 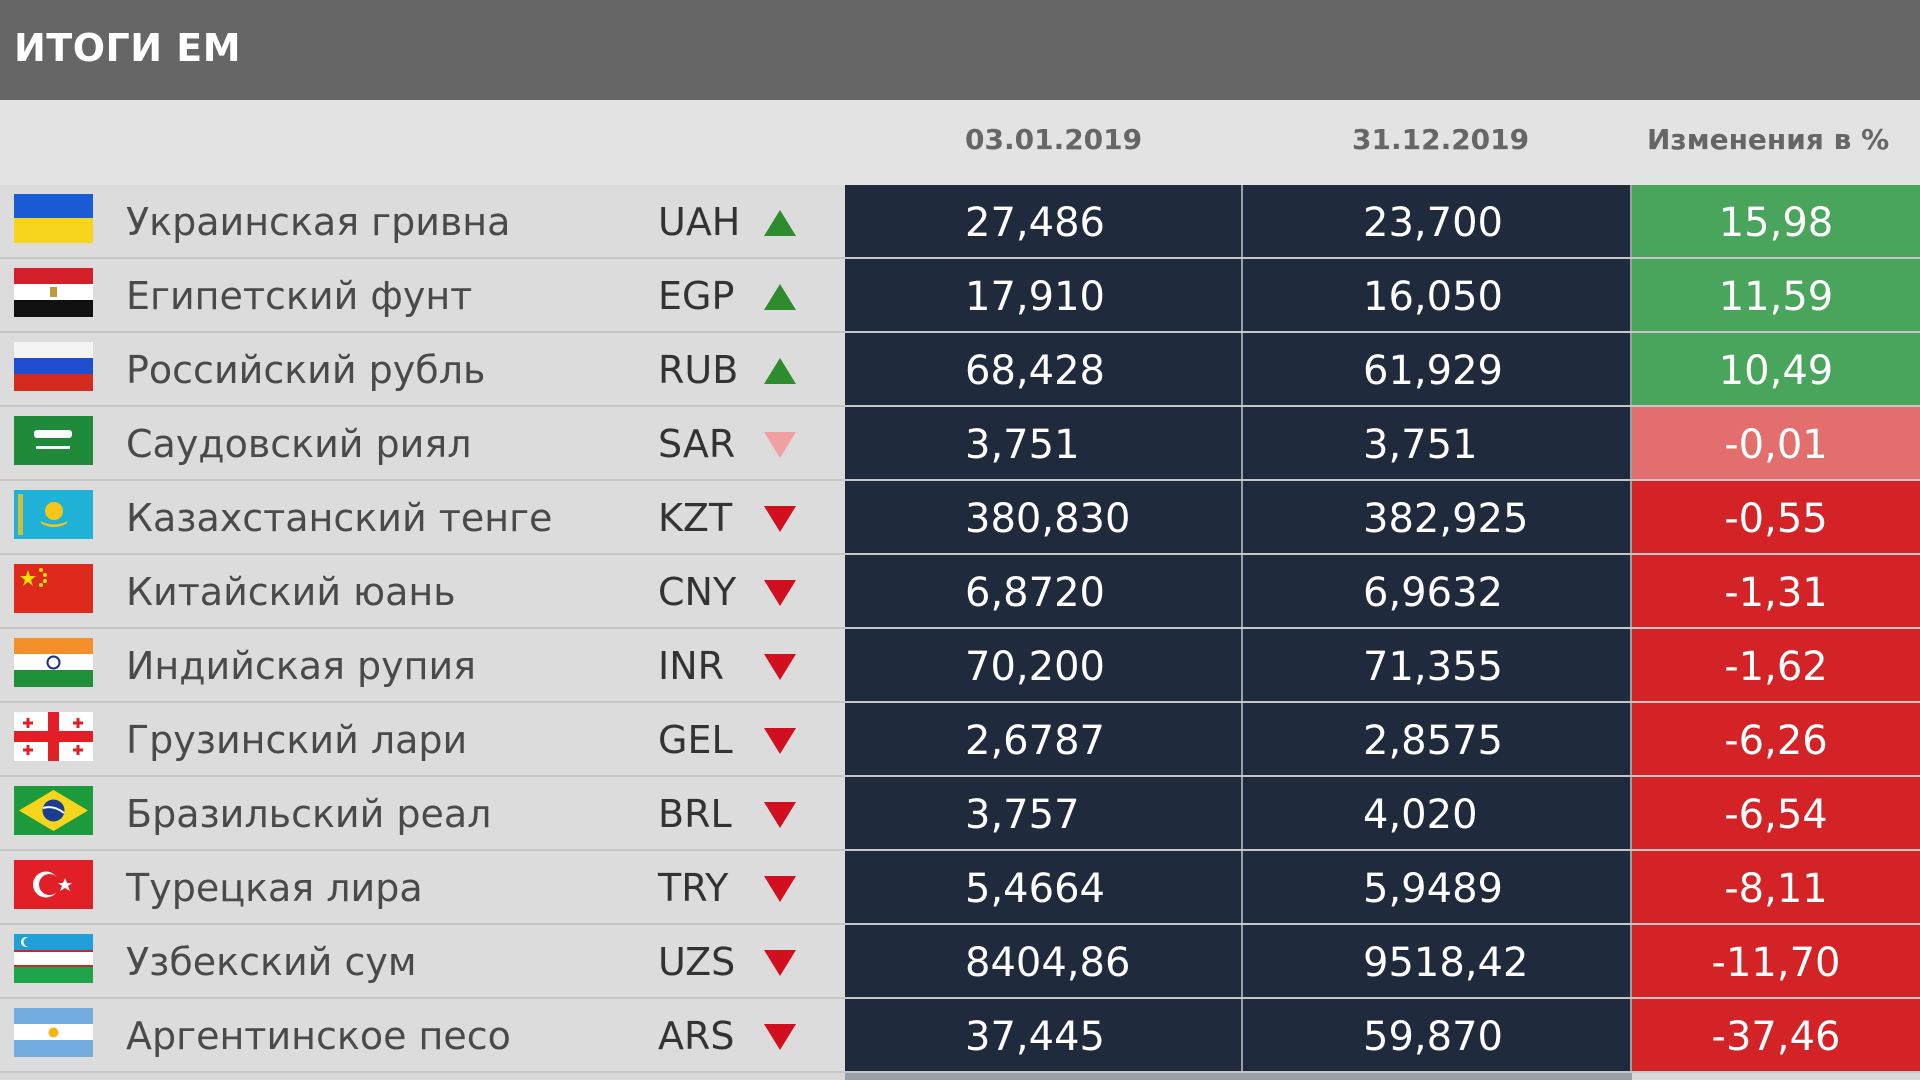 I want to click on kazakhstan-flag-icon, so click(x=53, y=514).